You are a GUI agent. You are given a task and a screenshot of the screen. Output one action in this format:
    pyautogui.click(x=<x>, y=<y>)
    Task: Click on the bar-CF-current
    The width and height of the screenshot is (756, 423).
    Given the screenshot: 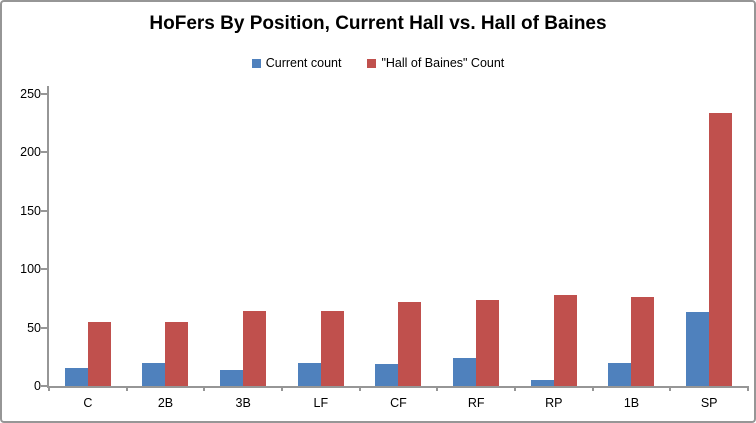 What is the action you would take?
    pyautogui.click(x=387, y=374)
    